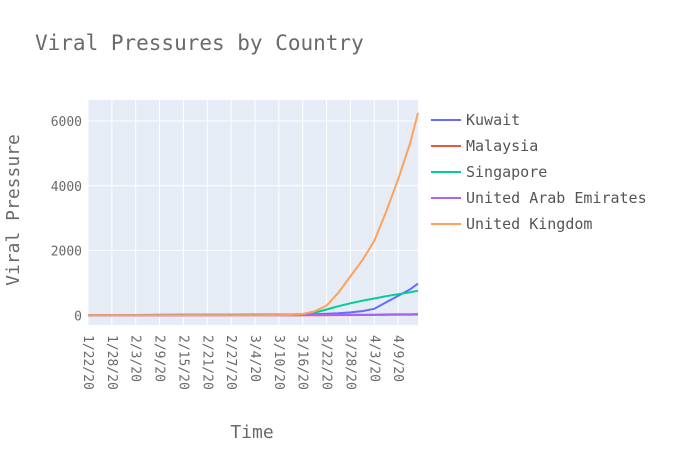 Image resolution: width=700 pixels, height=450 pixels. I want to click on x-tick-label: 3/28/20, so click(349, 362).